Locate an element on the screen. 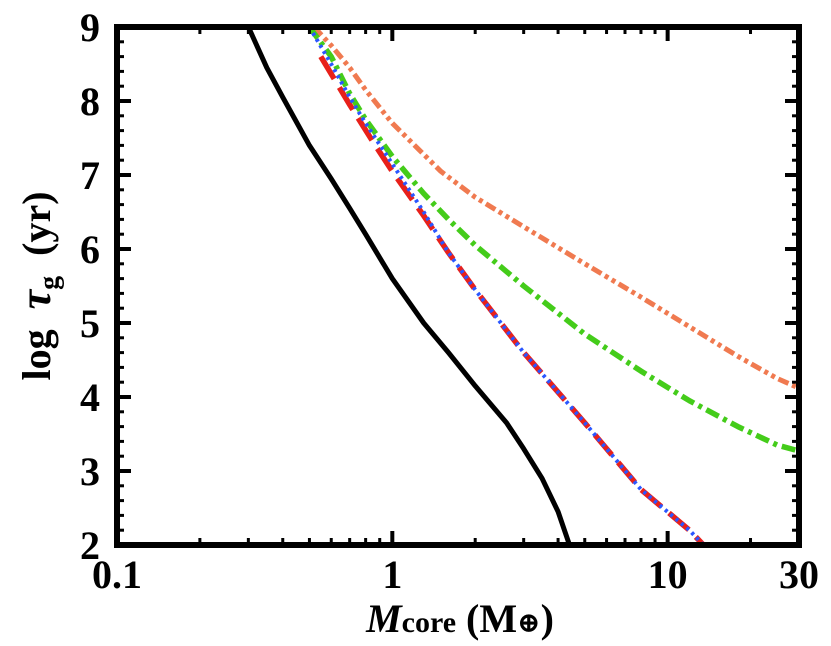  x-tick-label: 30 is located at coordinates (799, 574).